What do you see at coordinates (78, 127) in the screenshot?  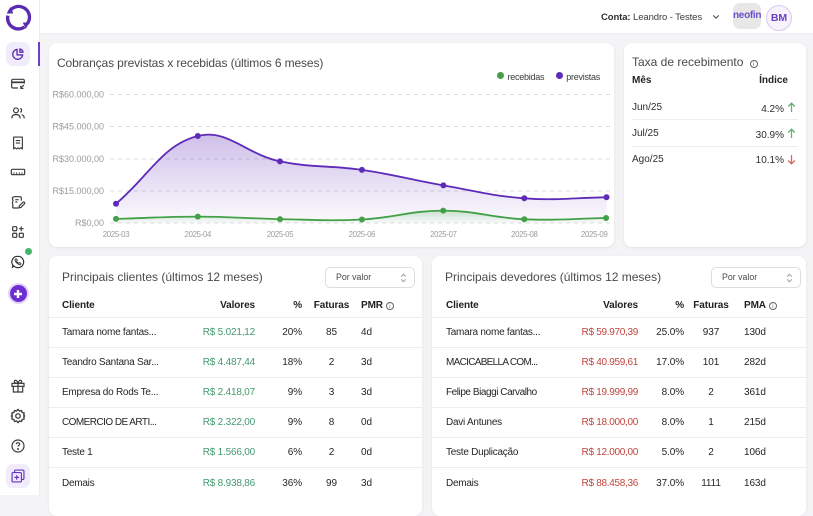 I see `svg-text: R$45.000,00` at bounding box center [78, 127].